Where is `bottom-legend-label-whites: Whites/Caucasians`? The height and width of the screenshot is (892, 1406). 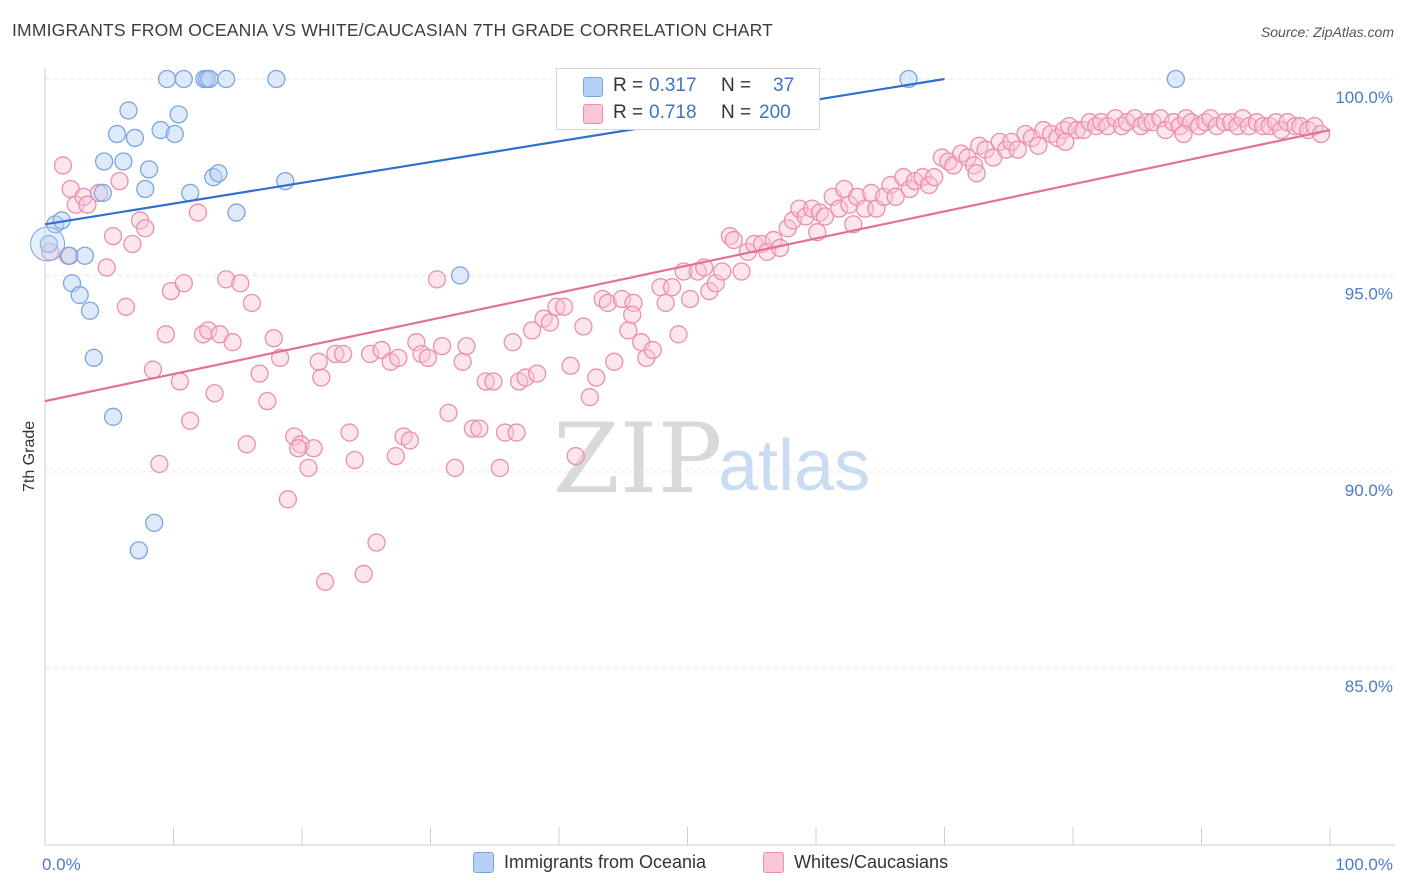 bottom-legend-label-whites: Whites/Caucasians is located at coordinates (871, 862).